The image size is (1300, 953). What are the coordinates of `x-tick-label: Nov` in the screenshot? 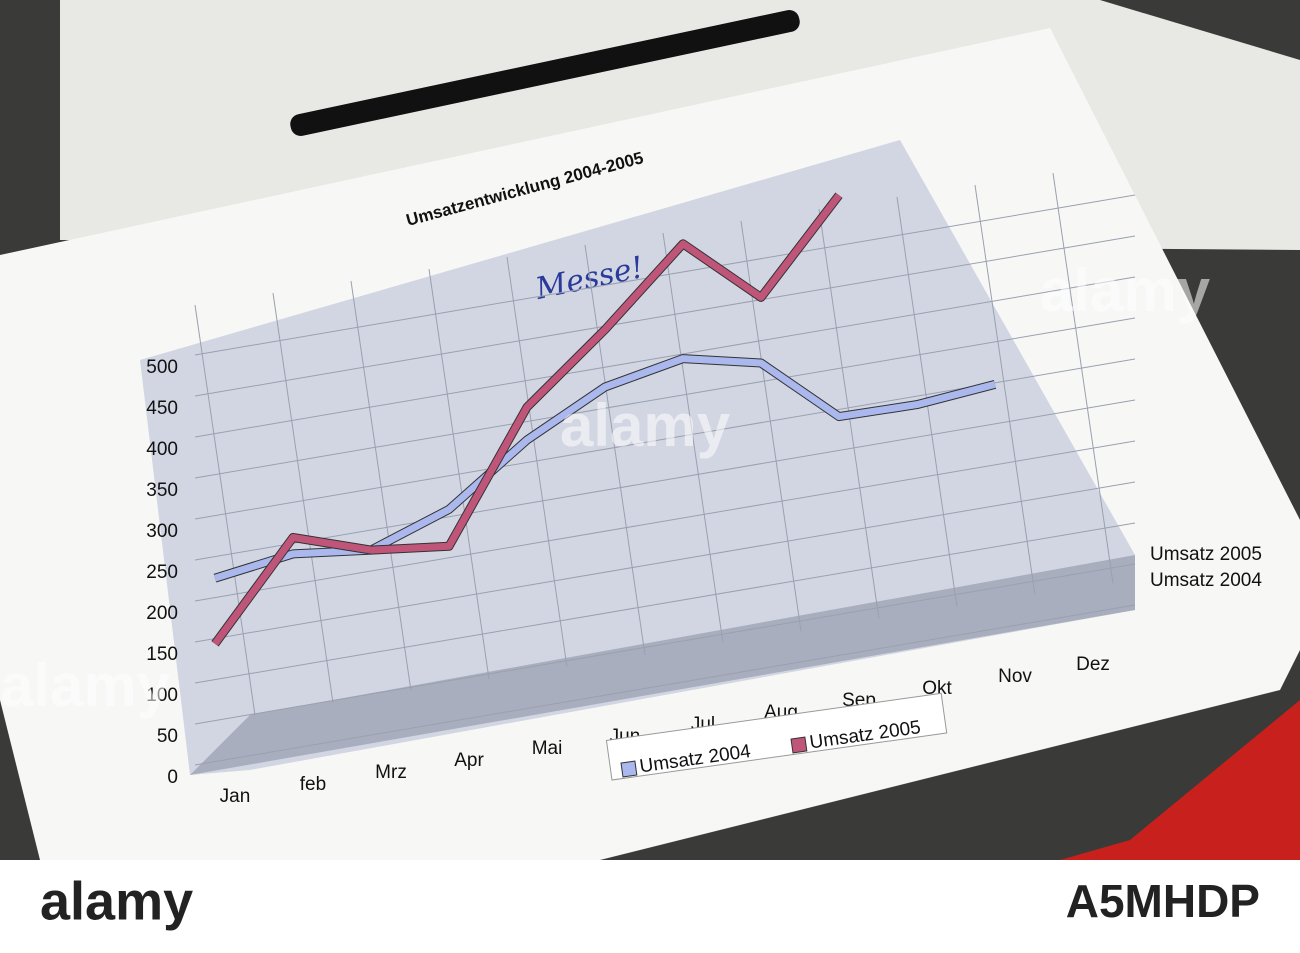 It's located at (1015, 676).